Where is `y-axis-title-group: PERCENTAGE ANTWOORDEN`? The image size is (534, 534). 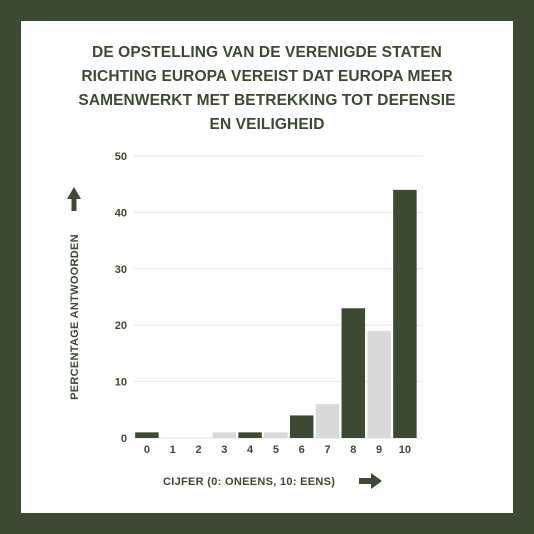 y-axis-title-group: PERCENTAGE ANTWOORDEN is located at coordinates (74, 293).